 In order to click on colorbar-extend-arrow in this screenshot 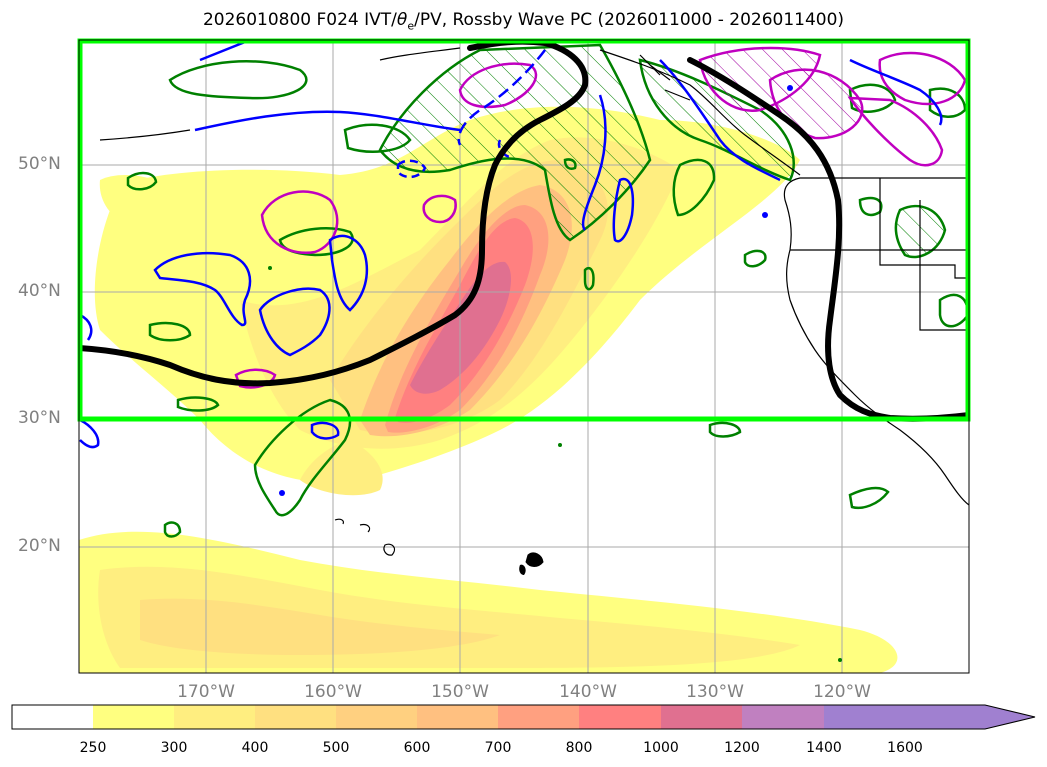, I will do `click(970, 717)`.